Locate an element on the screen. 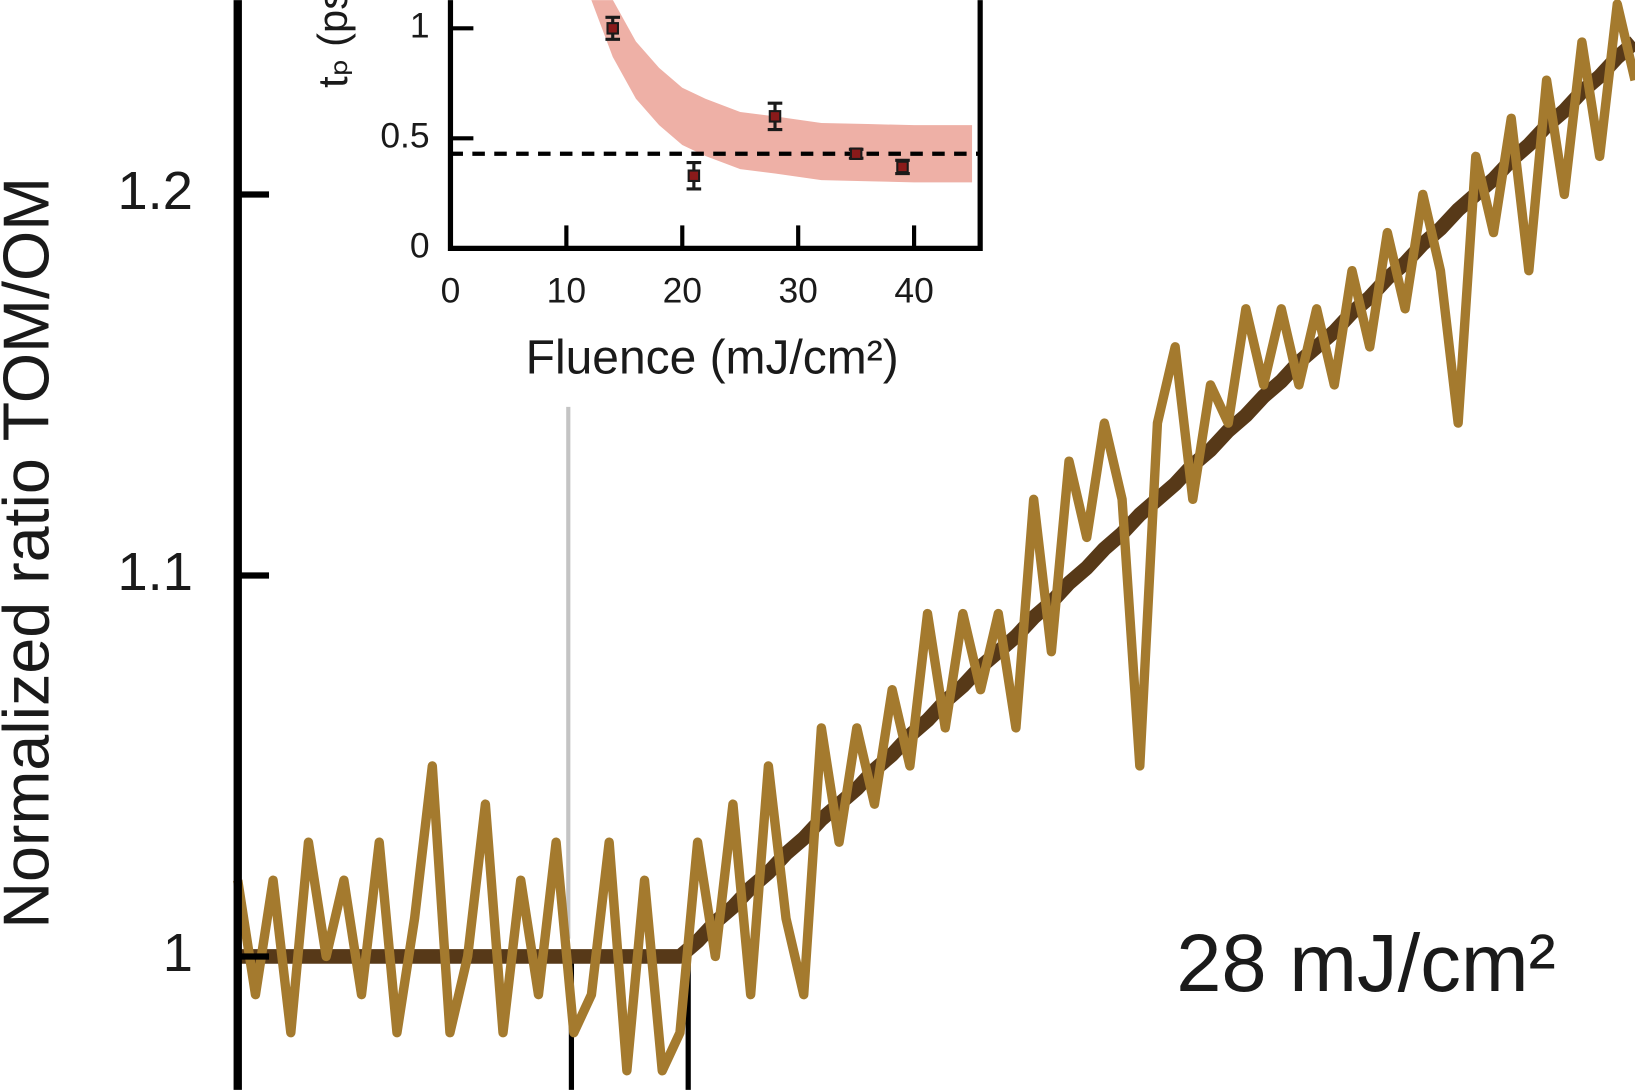  inset-data is located at coordinates (715, 95).